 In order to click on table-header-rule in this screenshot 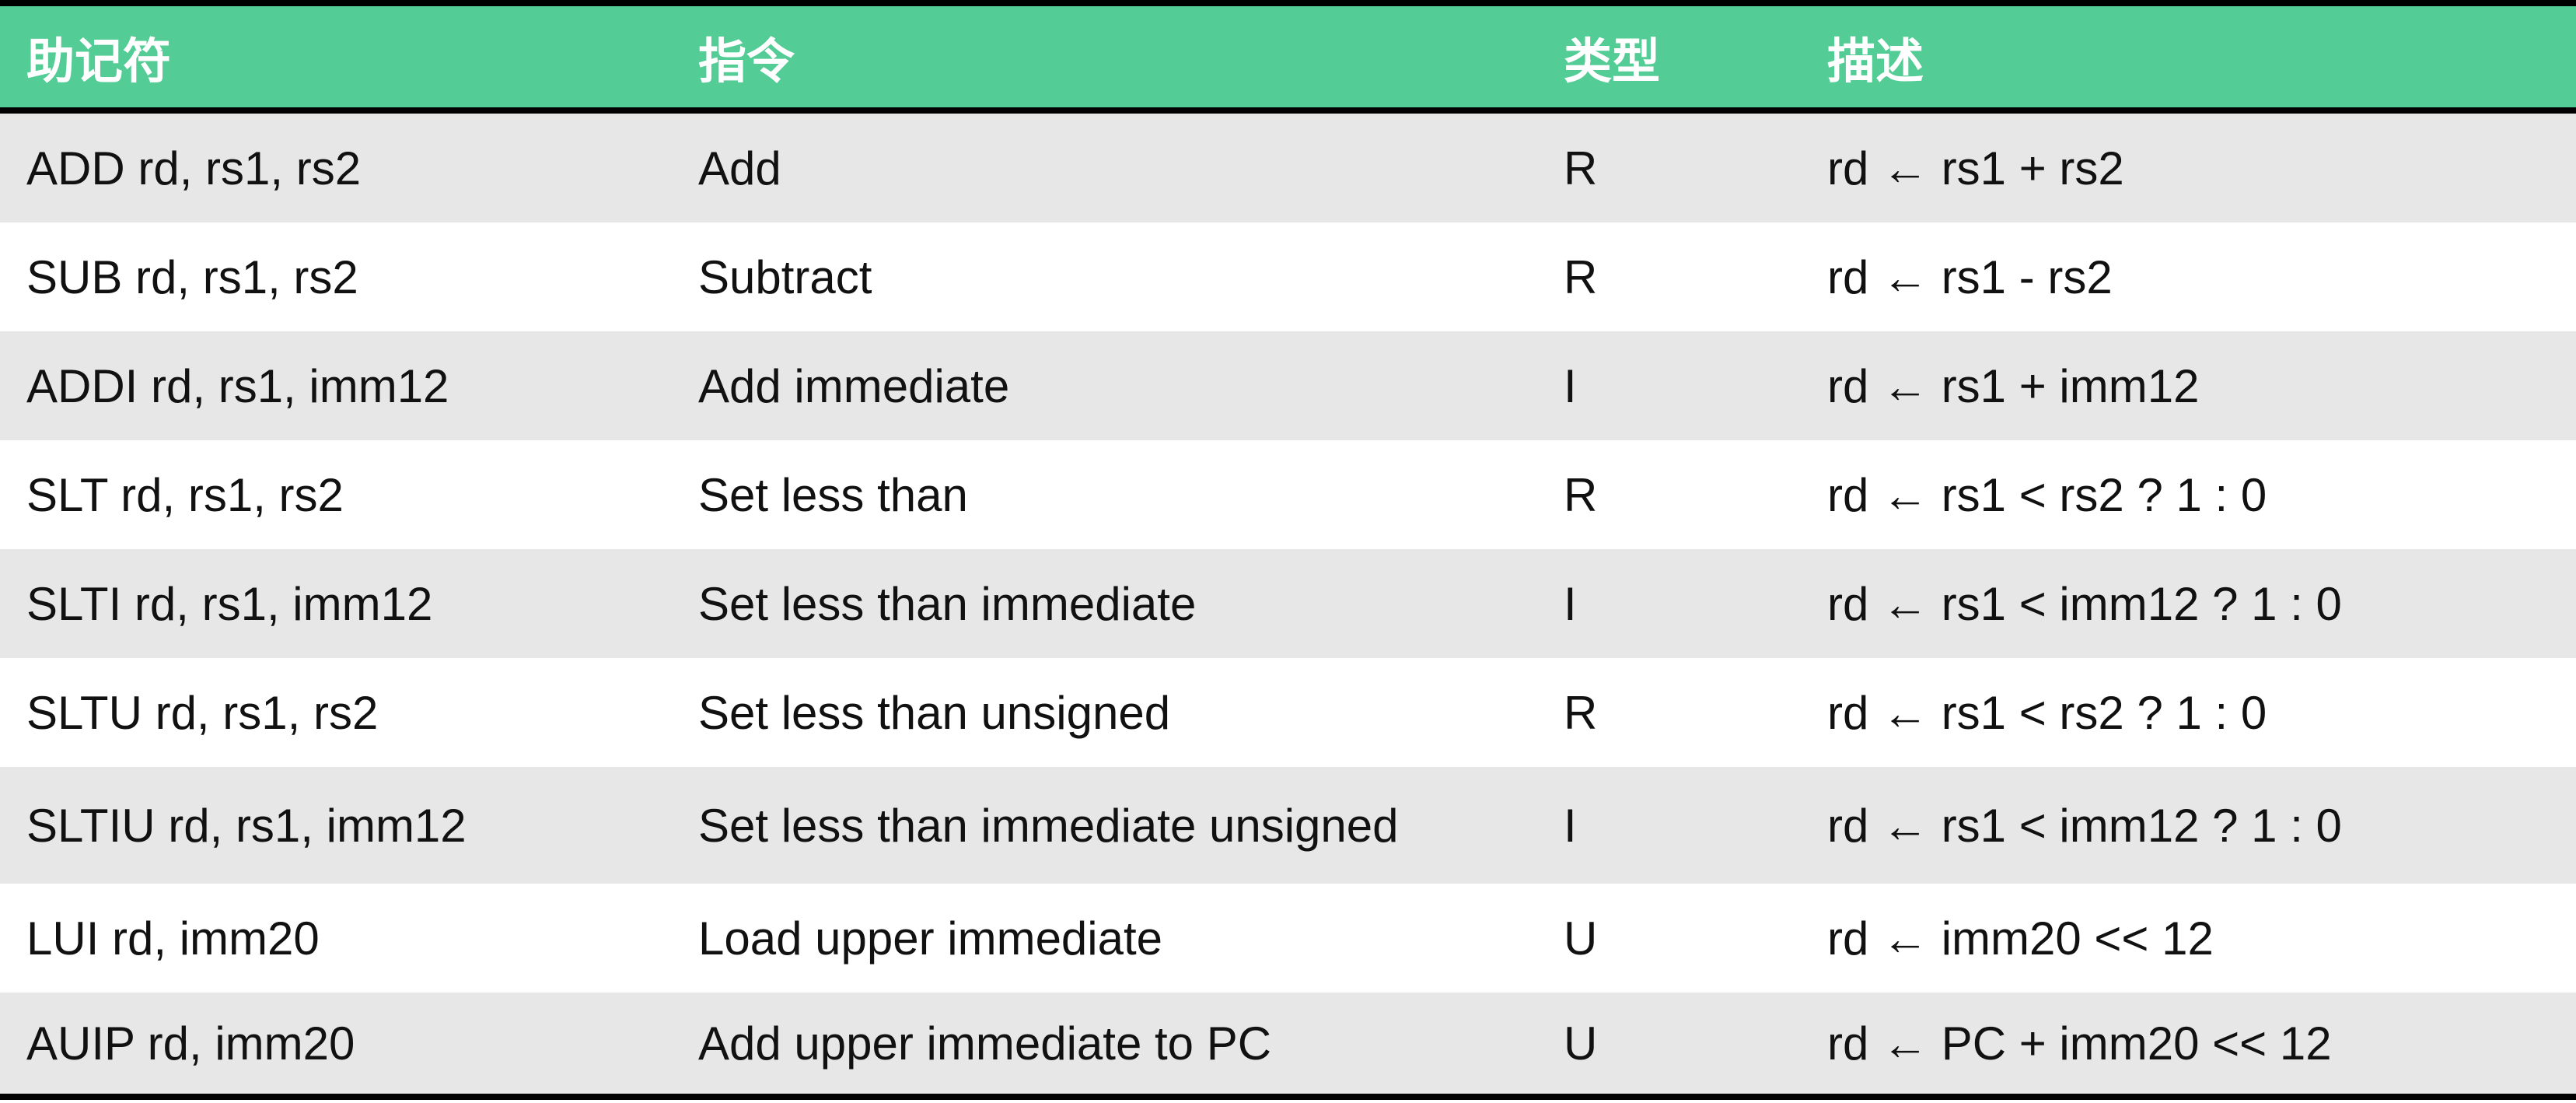, I will do `click(1288, 110)`.